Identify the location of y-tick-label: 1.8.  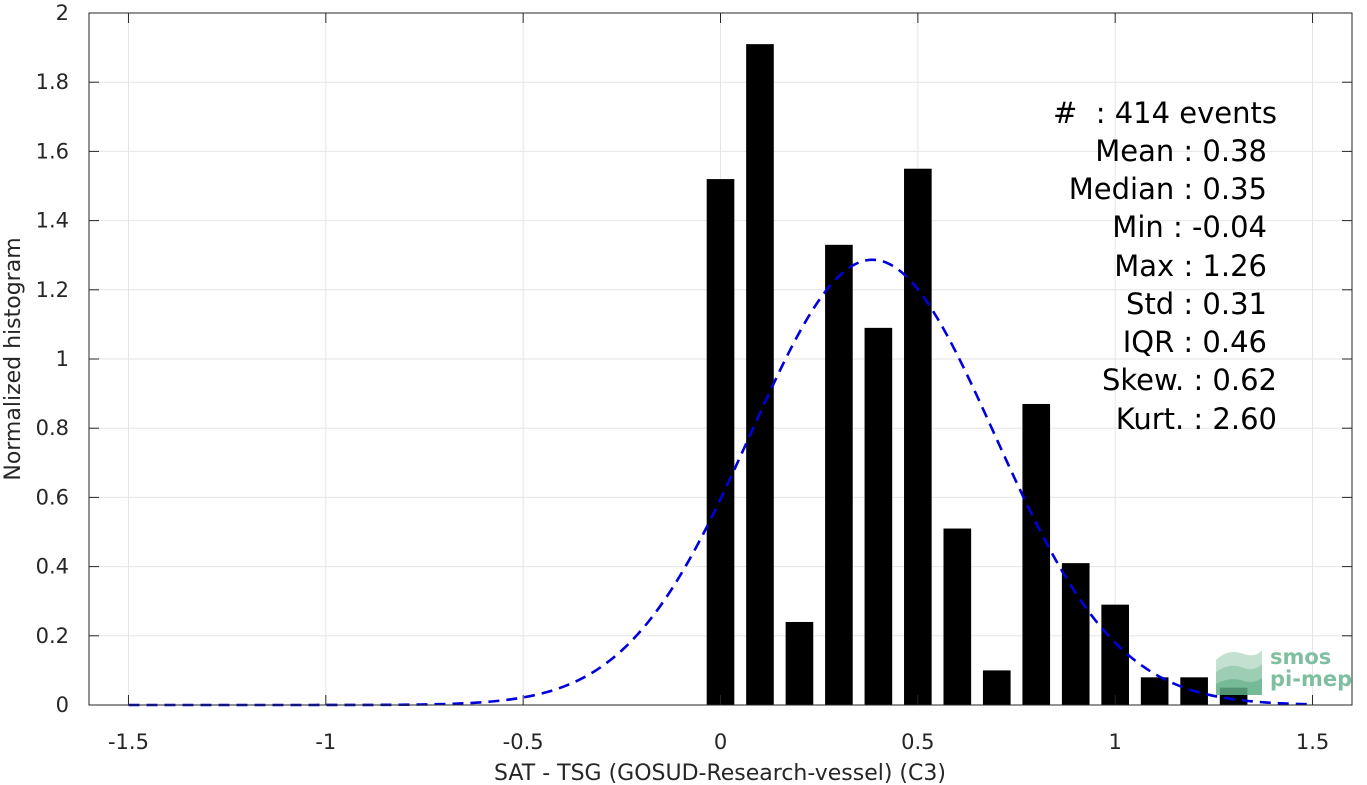
(52, 82).